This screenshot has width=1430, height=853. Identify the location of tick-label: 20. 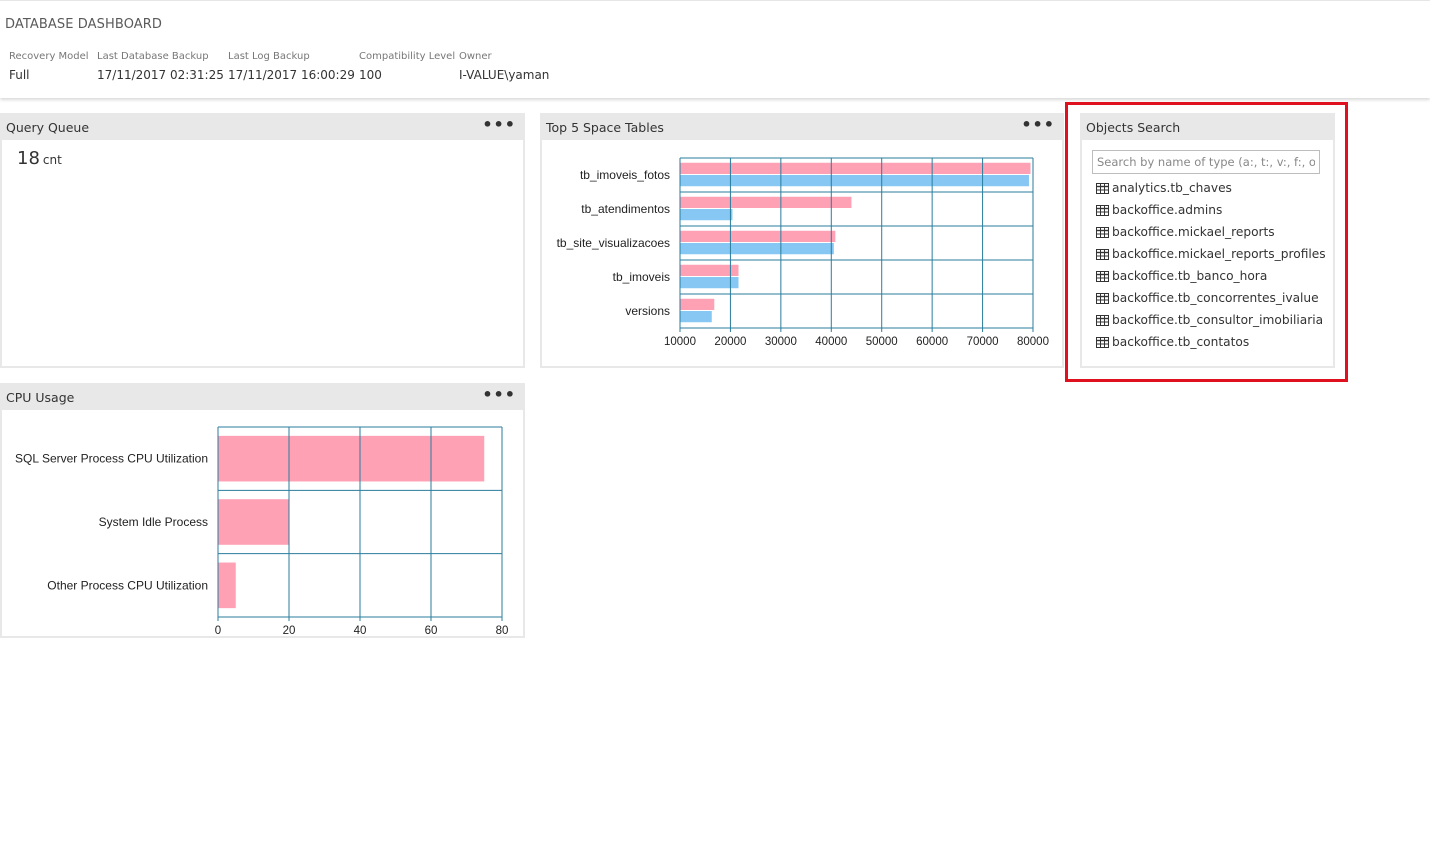
(289, 630).